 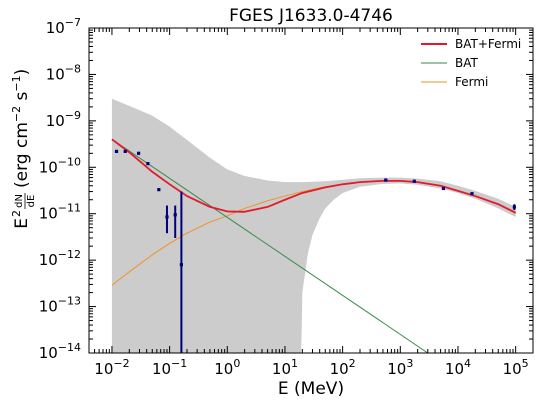 What do you see at coordinates (22, 155) in the screenshot?
I see `y-label-unit-open: (erg cm` at bounding box center [22, 155].